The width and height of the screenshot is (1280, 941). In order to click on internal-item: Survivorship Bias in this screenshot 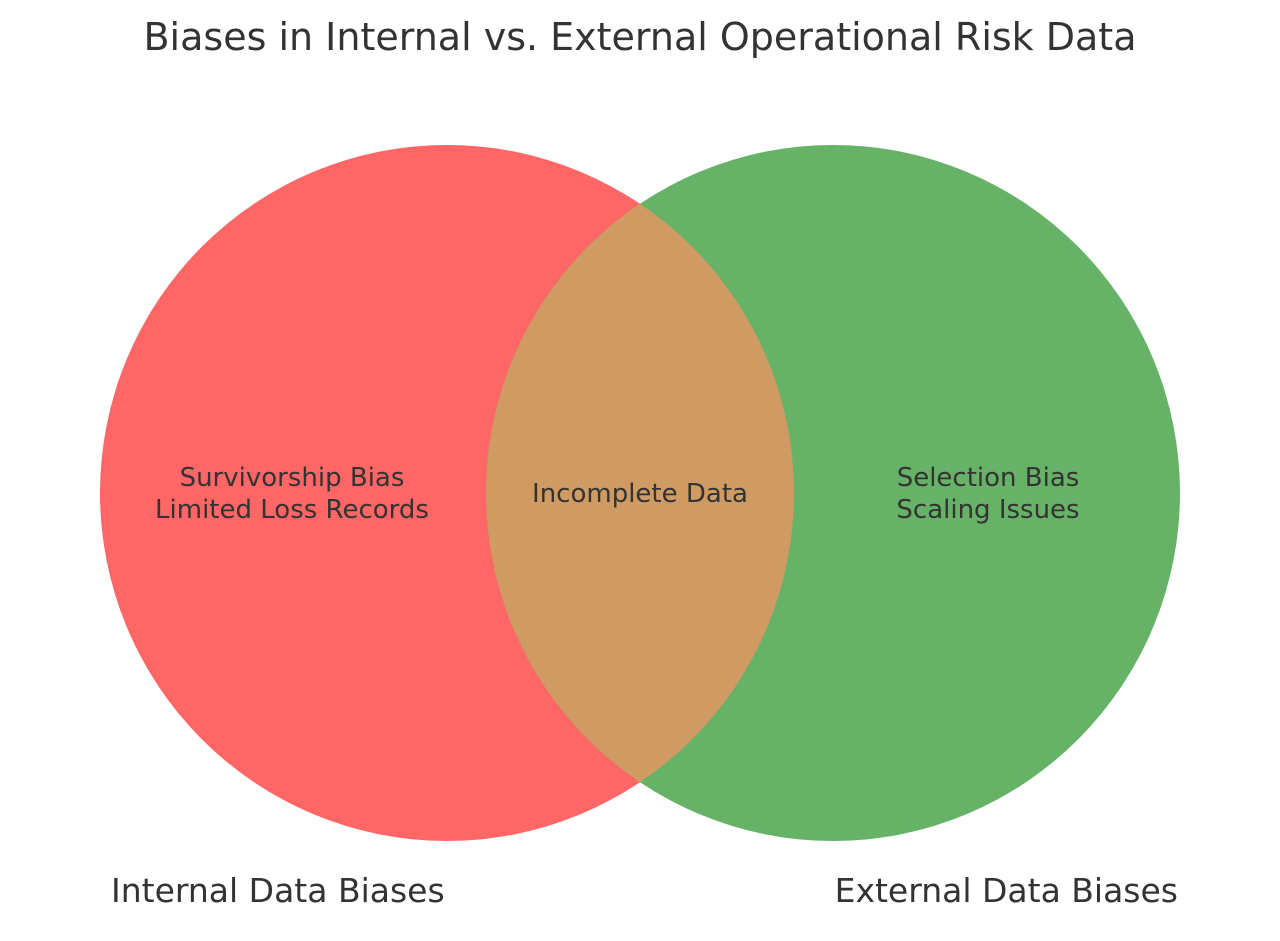, I will do `click(292, 478)`.